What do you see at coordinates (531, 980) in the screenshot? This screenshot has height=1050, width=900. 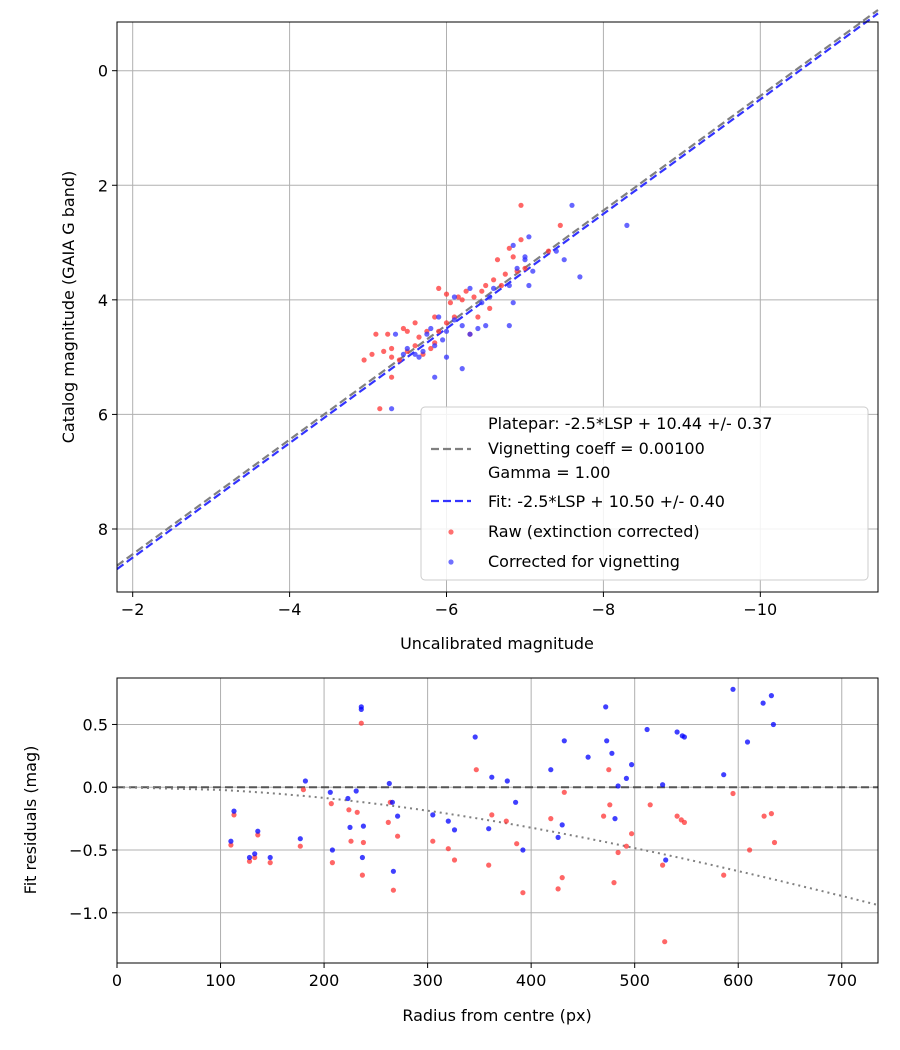 I see `bot-x-tick-label: 400` at bounding box center [531, 980].